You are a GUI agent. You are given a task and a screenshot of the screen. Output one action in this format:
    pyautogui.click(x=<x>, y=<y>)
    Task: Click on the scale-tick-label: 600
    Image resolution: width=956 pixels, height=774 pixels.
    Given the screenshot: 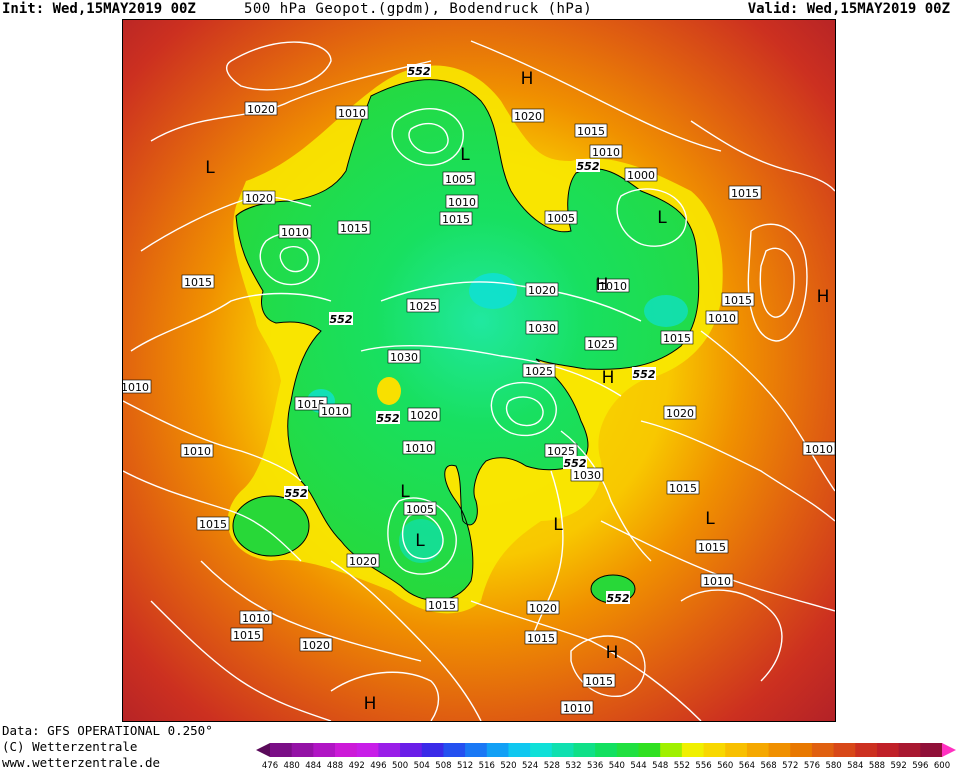 What is the action you would take?
    pyautogui.click(x=942, y=765)
    